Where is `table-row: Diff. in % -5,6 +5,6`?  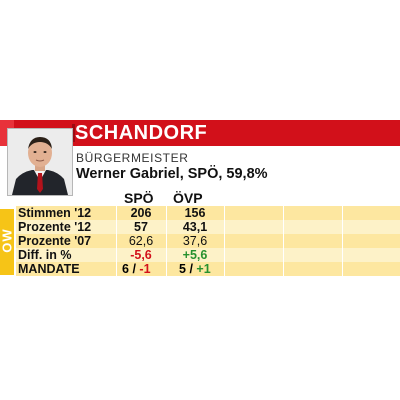
table-row: Diff. in % -5,6 +5,6 is located at coordinates (208, 255).